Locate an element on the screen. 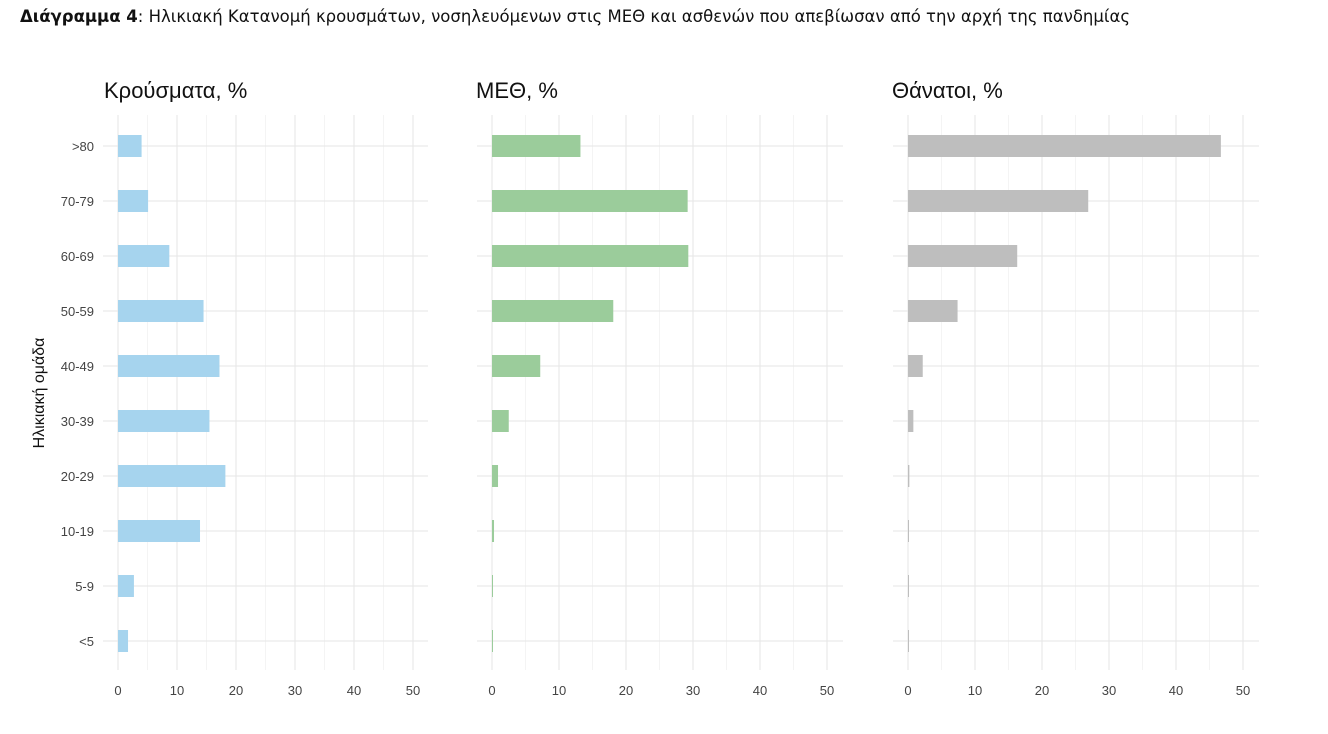 The height and width of the screenshot is (734, 1328). y-tick-label: >80 is located at coordinates (83, 146).